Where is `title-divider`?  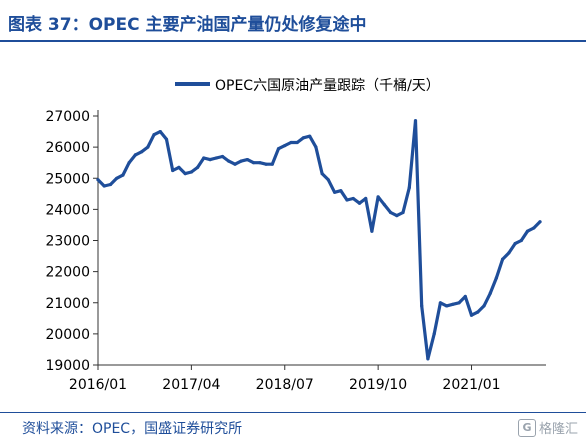 title-divider is located at coordinates (293, 41).